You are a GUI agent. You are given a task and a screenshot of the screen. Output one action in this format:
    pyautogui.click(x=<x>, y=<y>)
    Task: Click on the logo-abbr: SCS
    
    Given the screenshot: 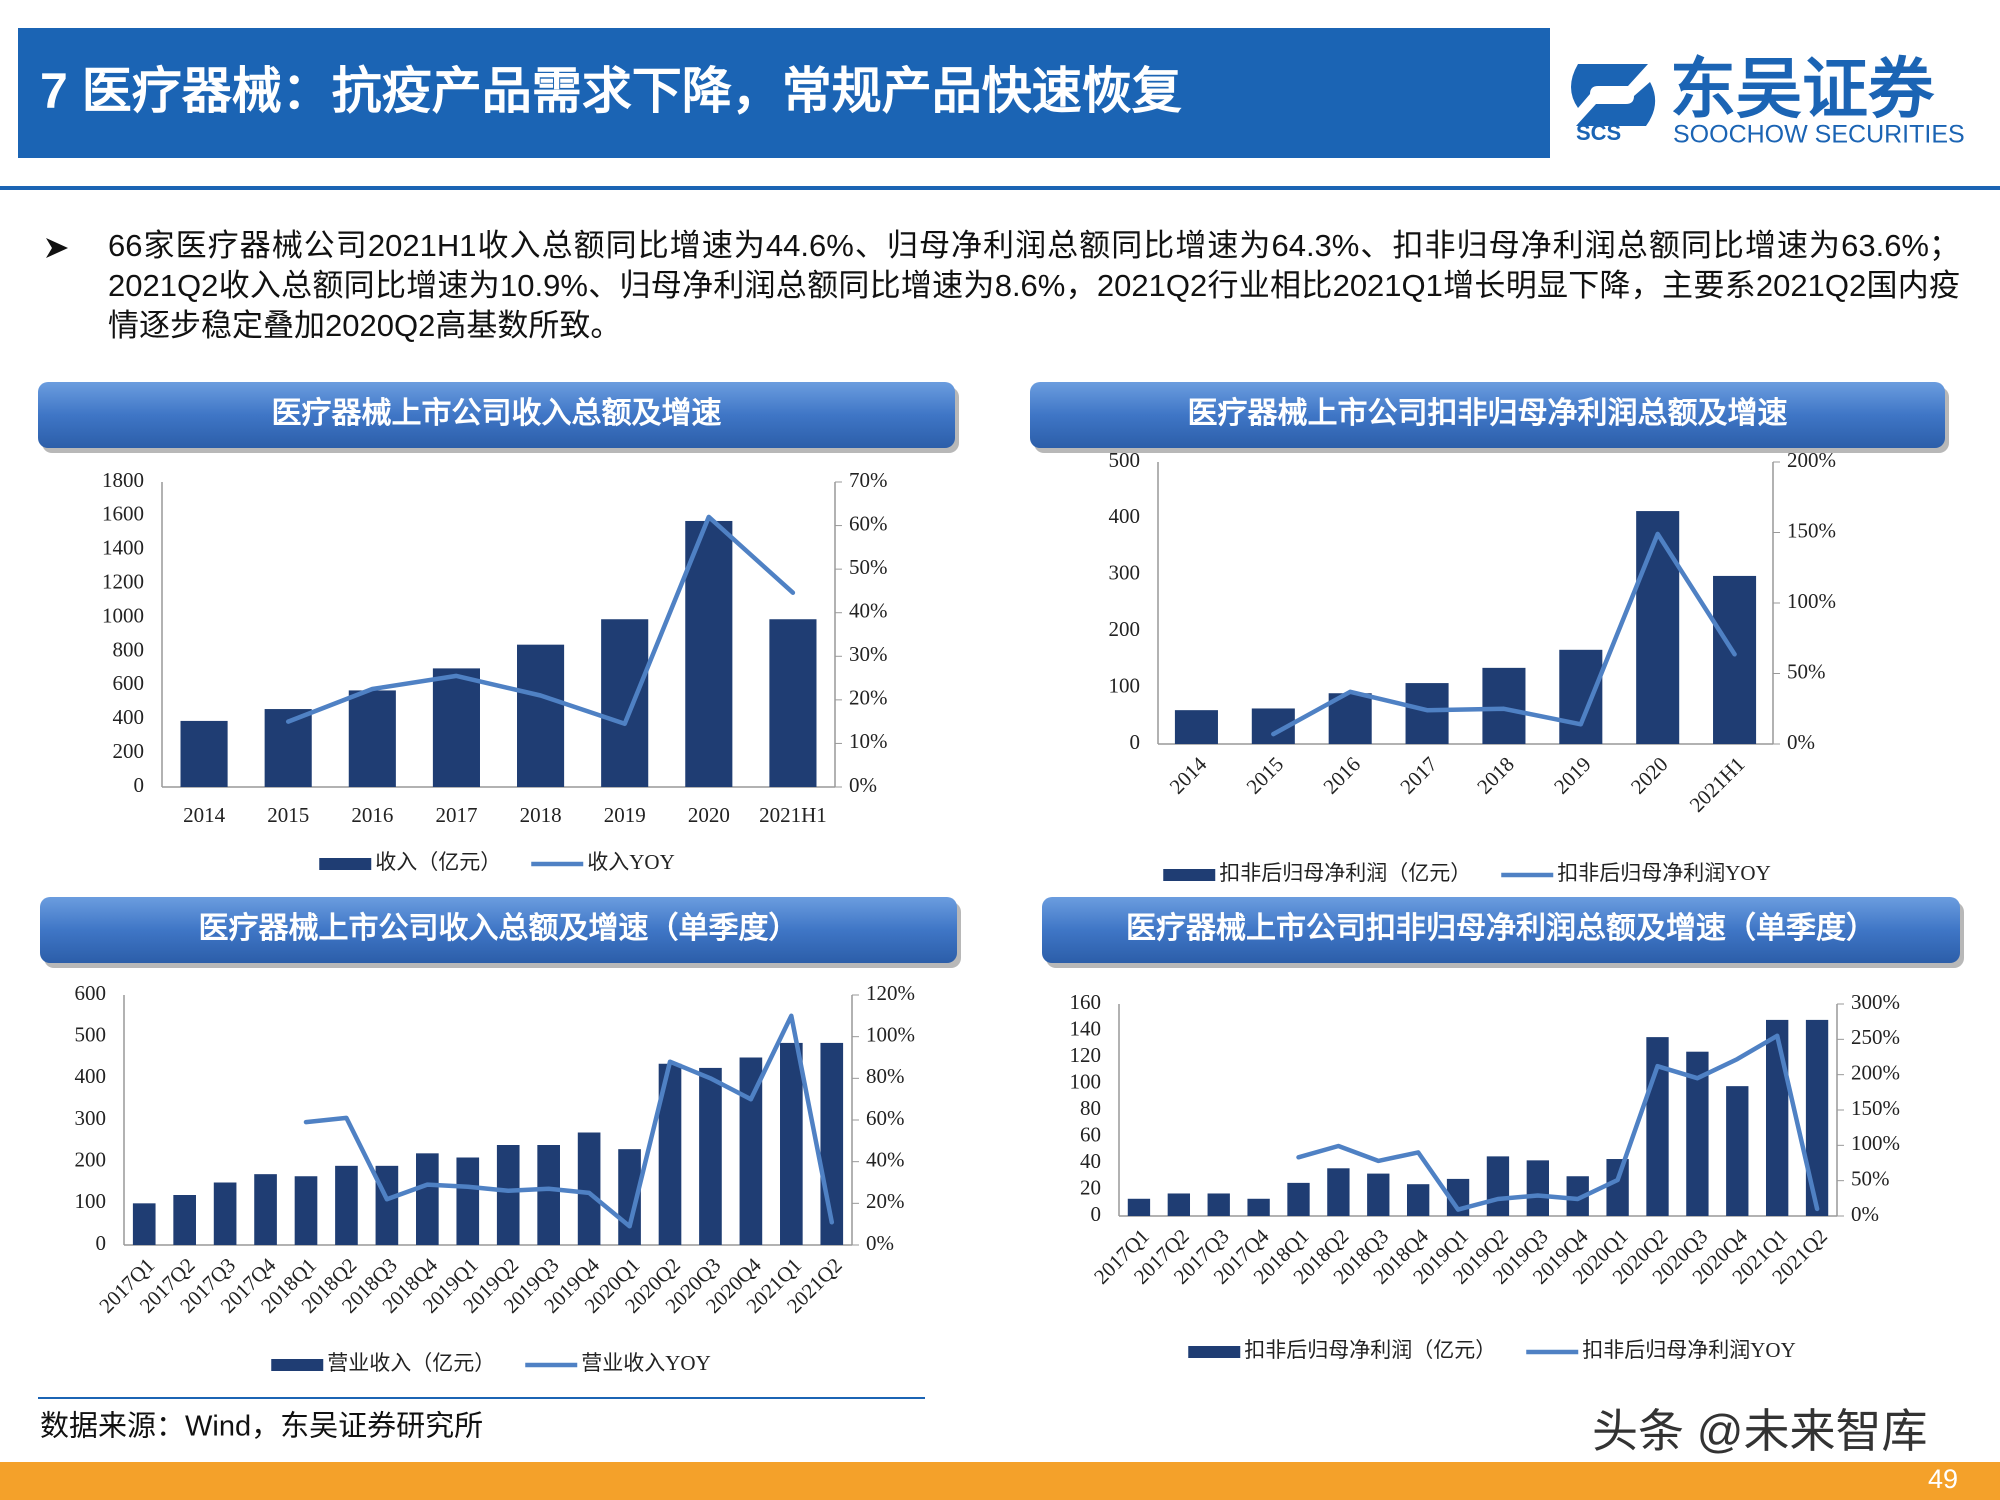 What is the action you would take?
    pyautogui.click(x=1598, y=132)
    